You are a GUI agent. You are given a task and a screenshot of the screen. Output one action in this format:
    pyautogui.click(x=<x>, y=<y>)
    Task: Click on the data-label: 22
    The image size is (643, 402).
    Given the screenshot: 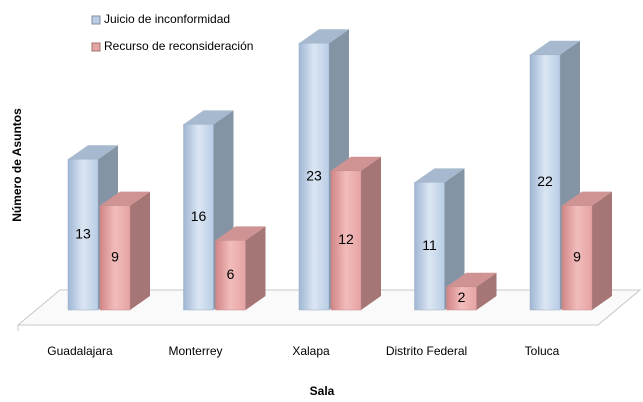 What is the action you would take?
    pyautogui.click(x=545, y=181)
    